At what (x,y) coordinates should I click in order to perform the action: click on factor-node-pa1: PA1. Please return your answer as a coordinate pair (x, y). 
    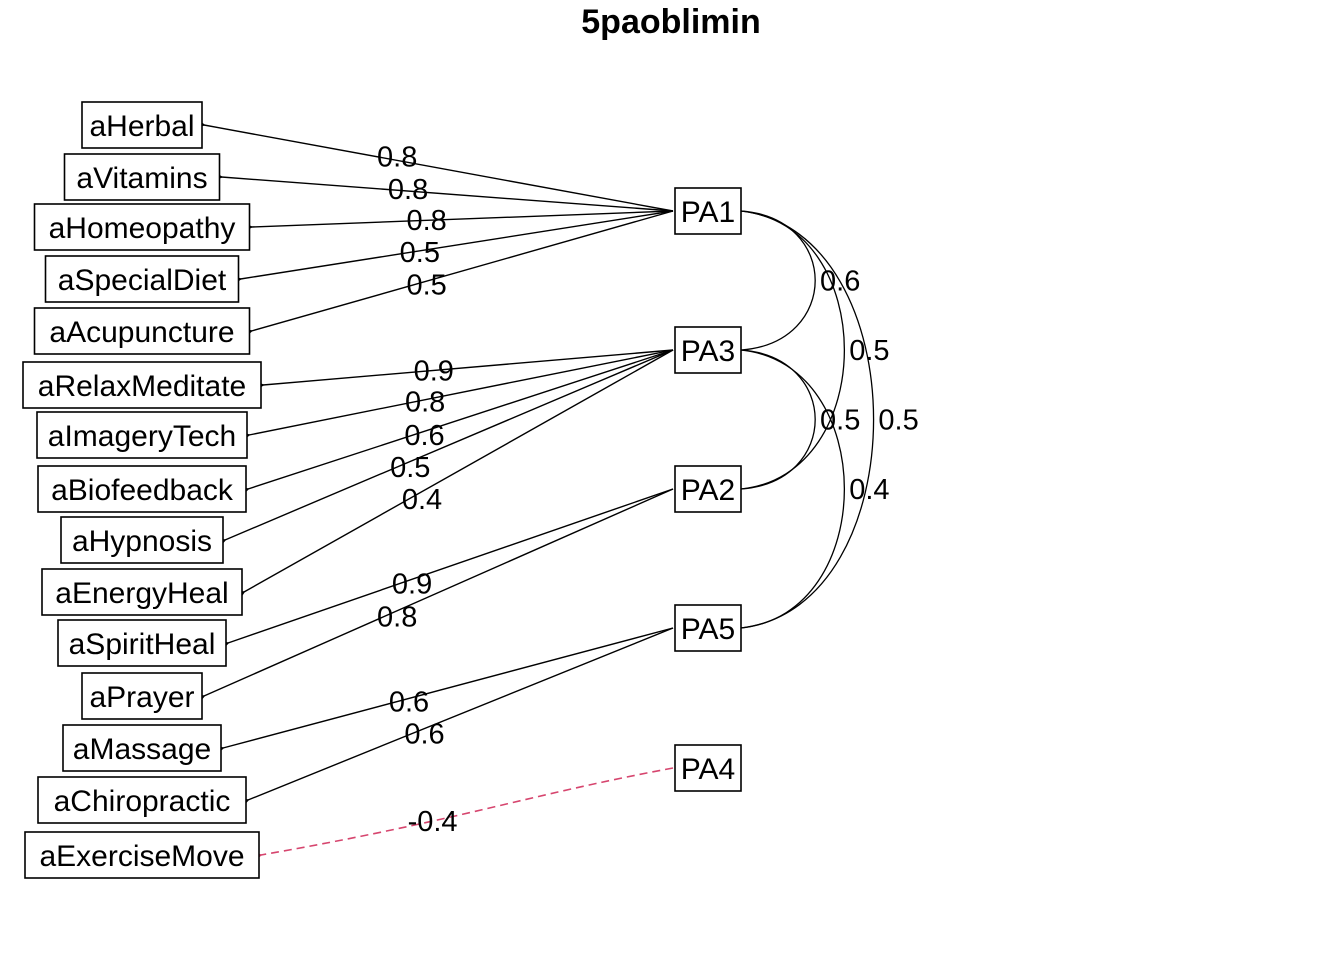
    Looking at the image, I should click on (708, 211).